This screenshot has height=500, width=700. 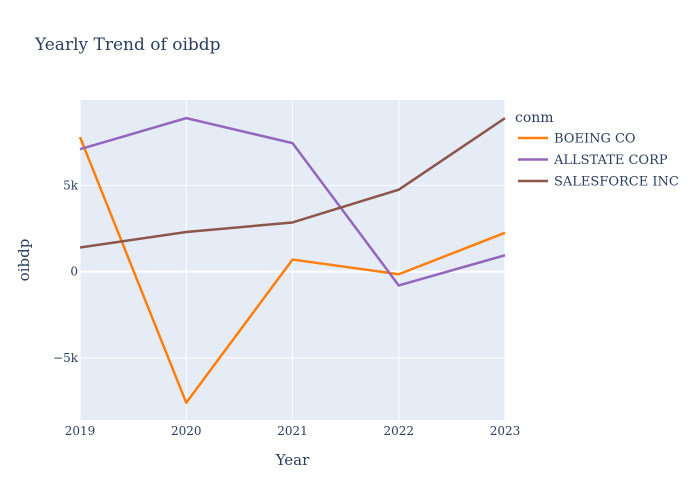 I want to click on x-axis-ticks: 2019 2020 2021 2022 2023, so click(x=293, y=431).